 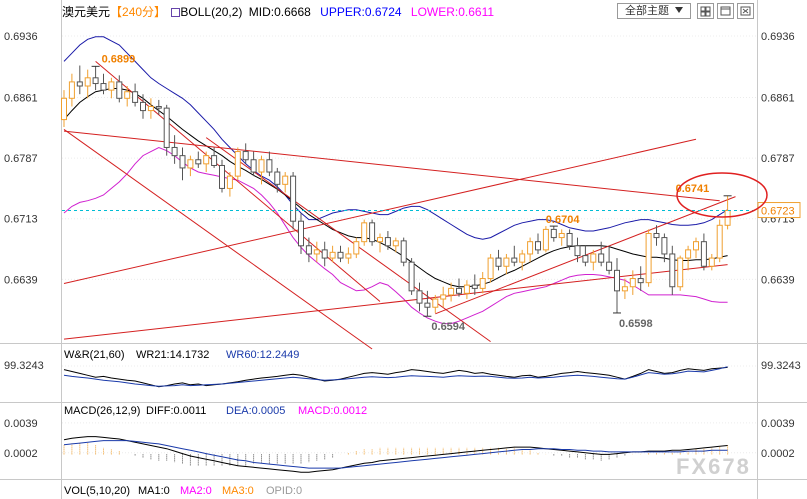 I want to click on window-button, so click(x=725, y=11).